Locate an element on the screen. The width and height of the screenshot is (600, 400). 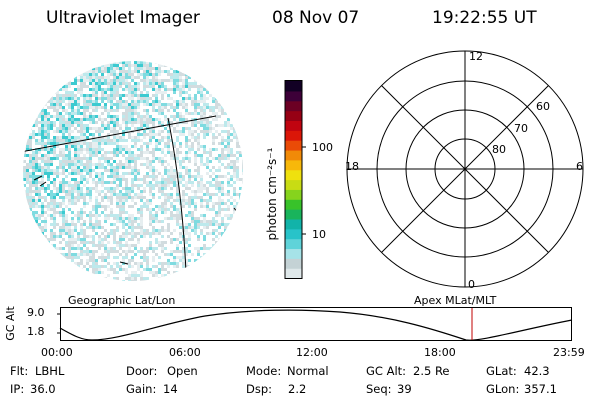
footer-glat-label: GLat: is located at coordinates (501, 371).